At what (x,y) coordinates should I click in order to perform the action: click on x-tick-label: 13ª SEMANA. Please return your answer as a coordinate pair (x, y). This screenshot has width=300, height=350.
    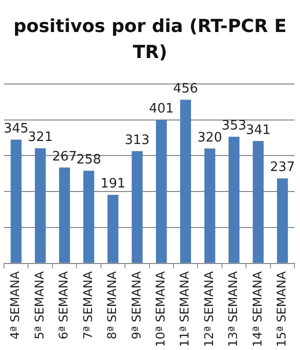
    Looking at the image, I should click on (233, 308).